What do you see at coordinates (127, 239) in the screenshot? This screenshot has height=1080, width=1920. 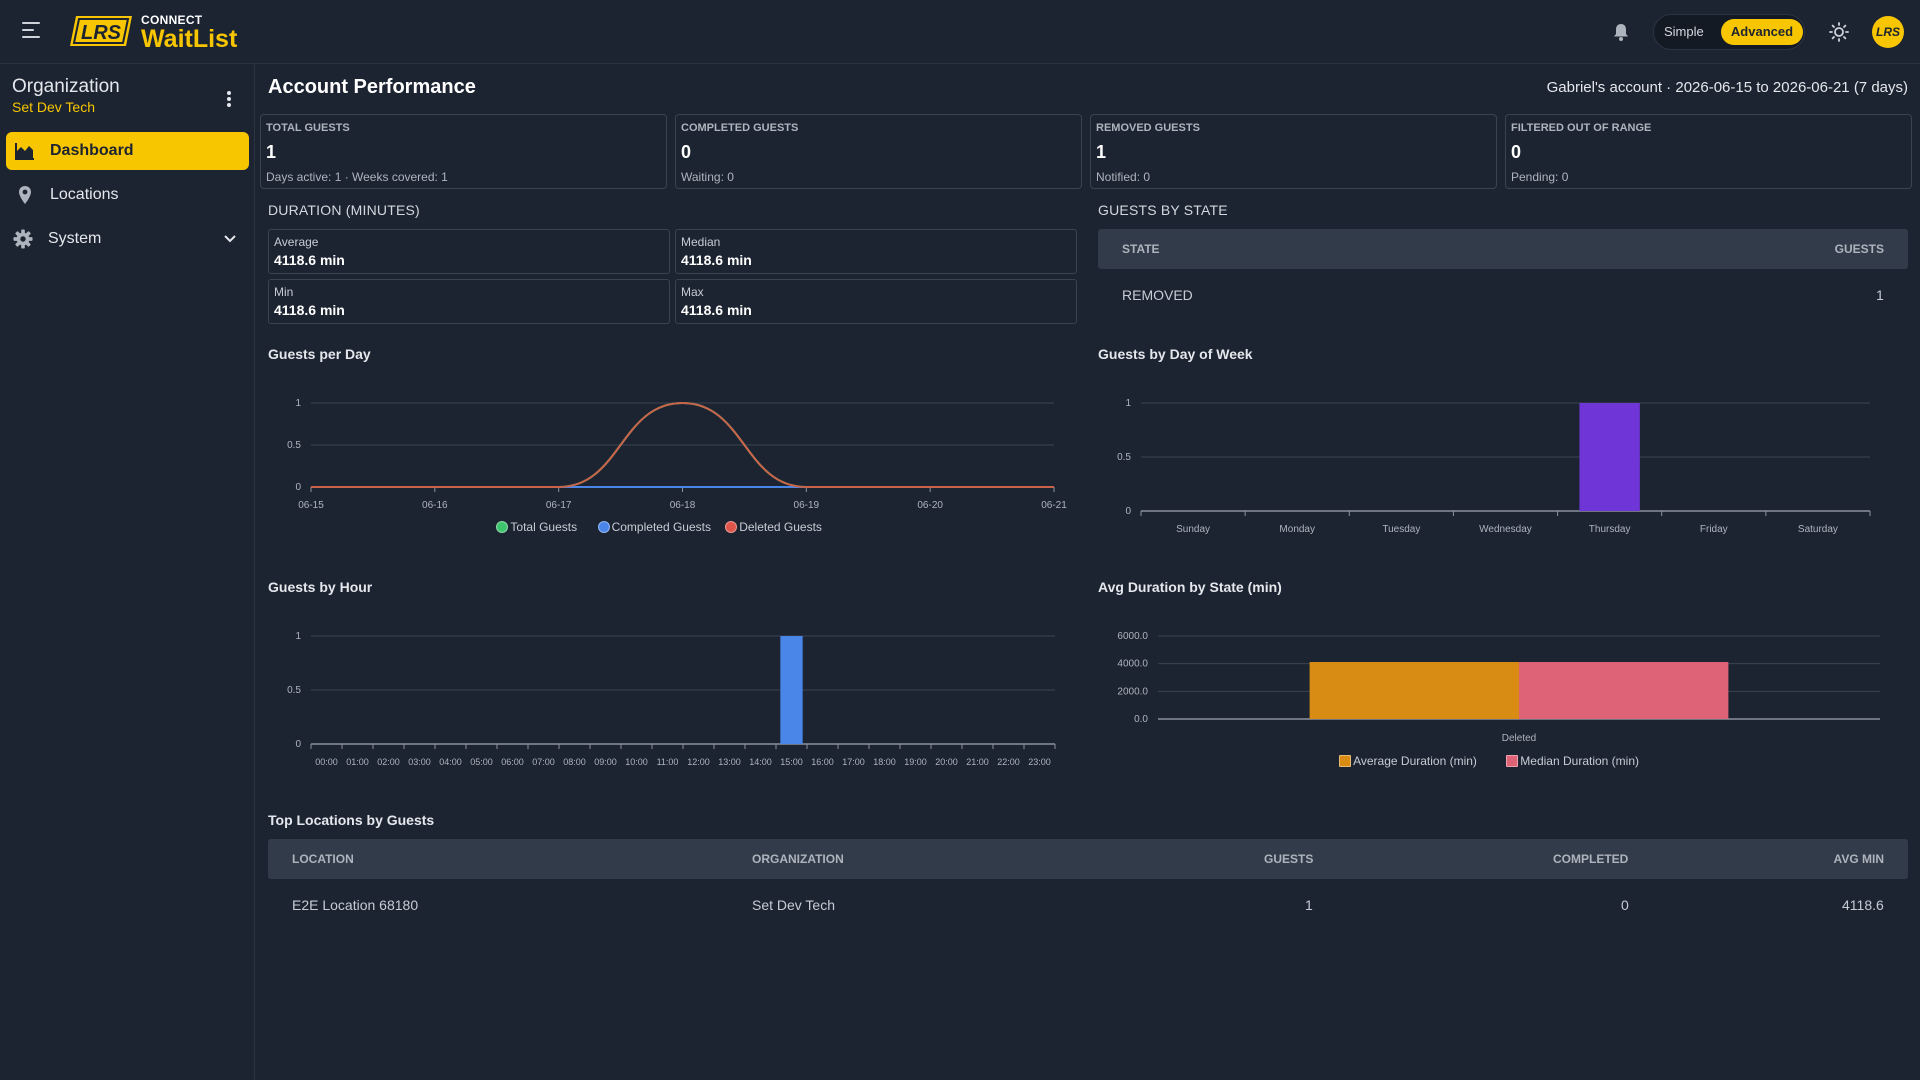 I see `sidebar-item-system: System` at bounding box center [127, 239].